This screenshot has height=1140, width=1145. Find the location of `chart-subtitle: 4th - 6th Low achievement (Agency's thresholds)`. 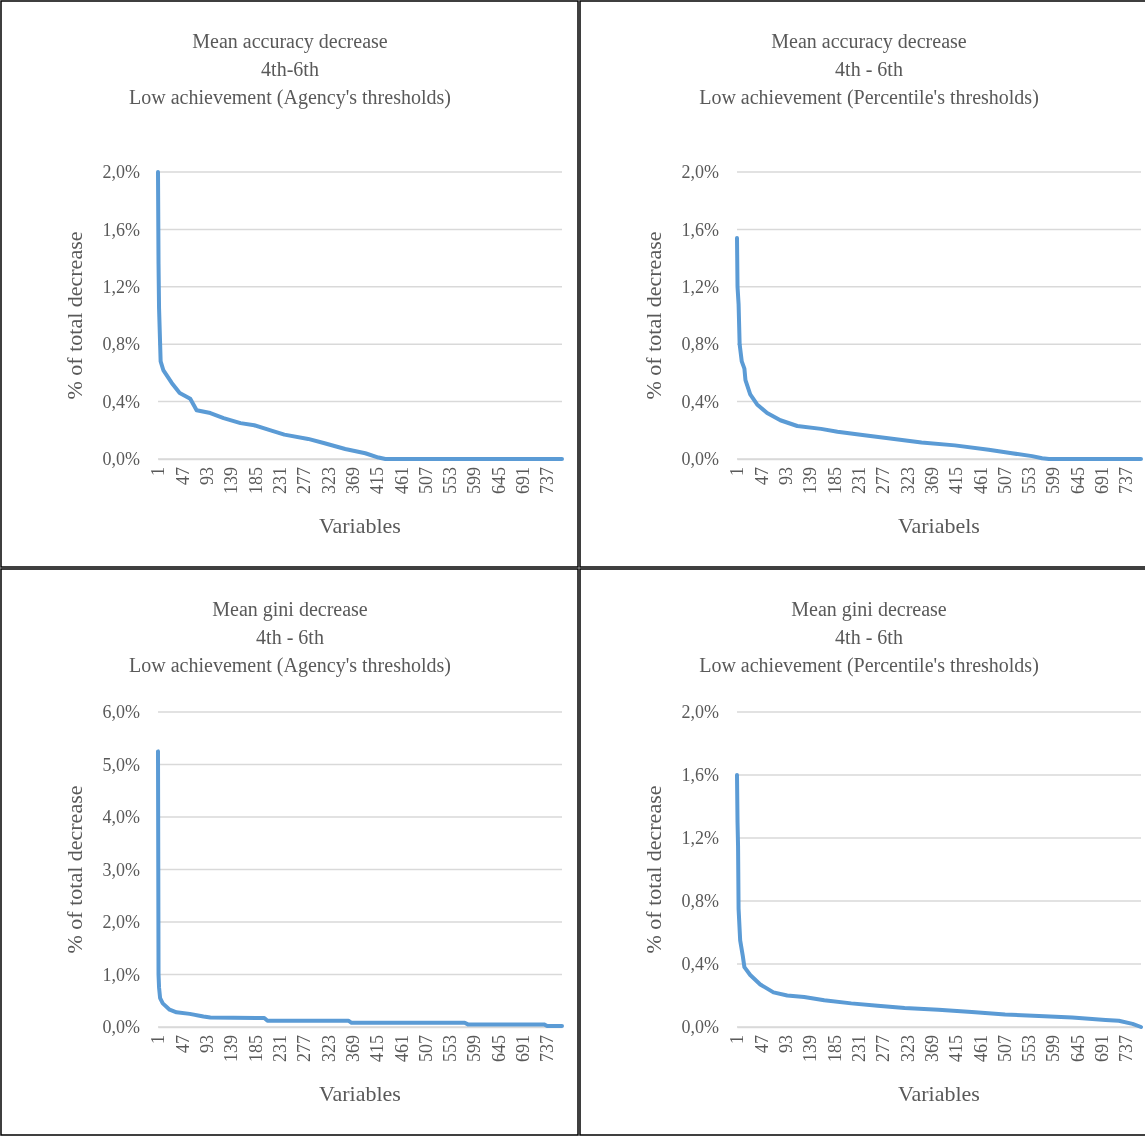

chart-subtitle: 4th - 6th Low achievement (Agency's thresholds) is located at coordinates (290, 651).